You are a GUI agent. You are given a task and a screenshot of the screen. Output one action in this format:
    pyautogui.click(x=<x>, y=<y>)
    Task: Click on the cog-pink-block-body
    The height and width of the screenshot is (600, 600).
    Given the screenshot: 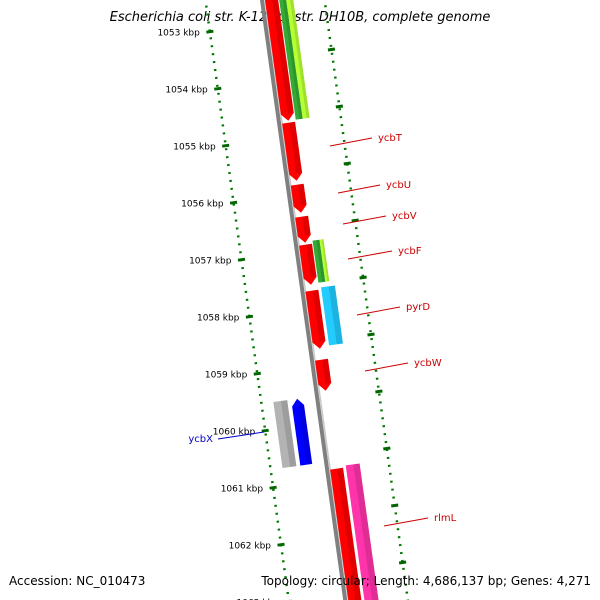 What is the action you would take?
    pyautogui.click(x=362, y=531)
    